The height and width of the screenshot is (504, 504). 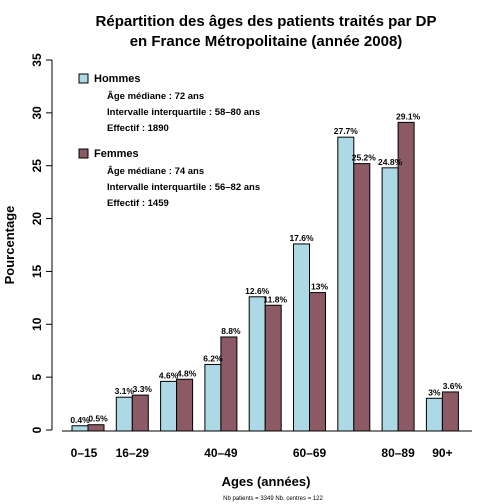 What do you see at coordinates (187, 373) in the screenshot?
I see `data-label-femmes-2: 4.8%` at bounding box center [187, 373].